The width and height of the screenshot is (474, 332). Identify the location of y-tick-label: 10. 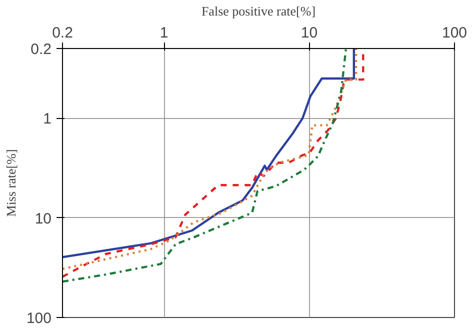
(43, 219).